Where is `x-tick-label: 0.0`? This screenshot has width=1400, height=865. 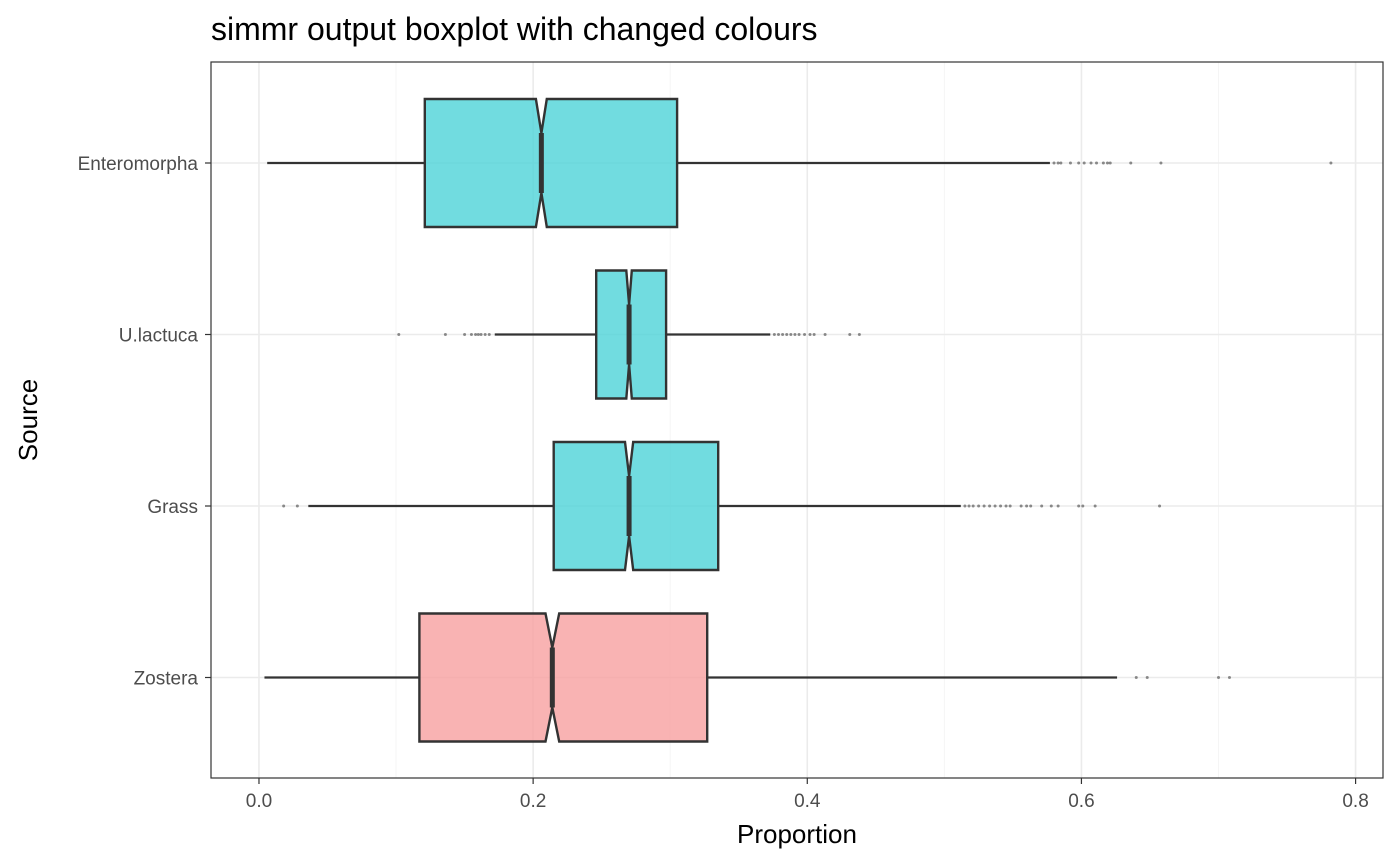 x-tick-label: 0.0 is located at coordinates (259, 801).